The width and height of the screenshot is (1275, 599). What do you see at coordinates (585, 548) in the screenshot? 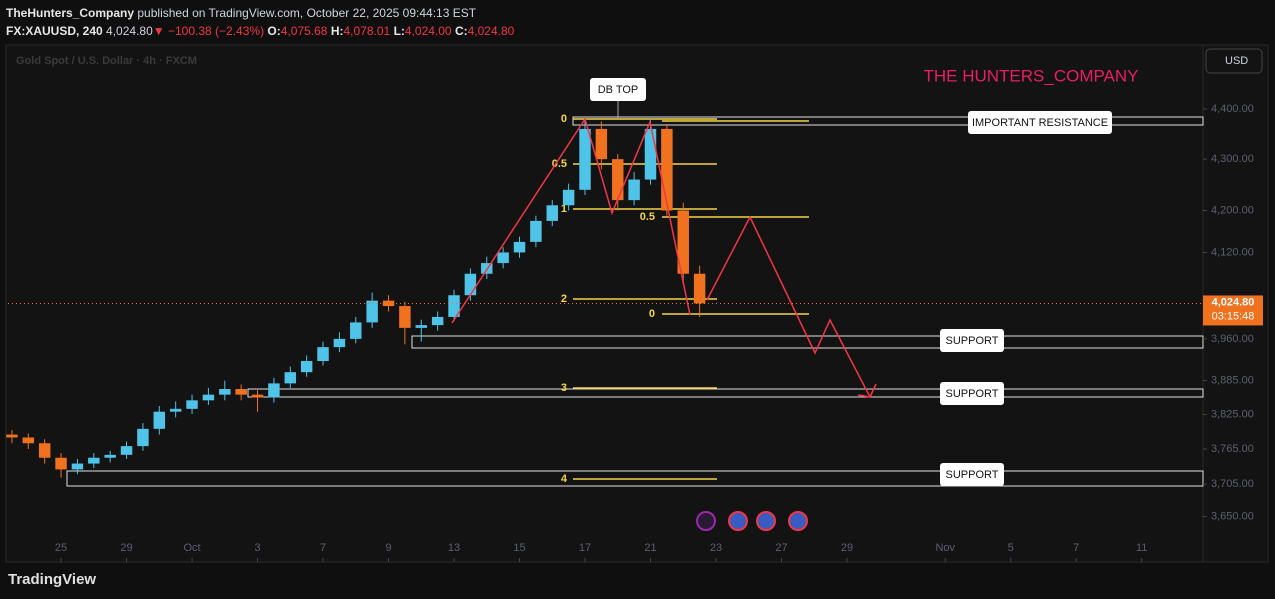
I see `x-tick-label: 17` at bounding box center [585, 548].